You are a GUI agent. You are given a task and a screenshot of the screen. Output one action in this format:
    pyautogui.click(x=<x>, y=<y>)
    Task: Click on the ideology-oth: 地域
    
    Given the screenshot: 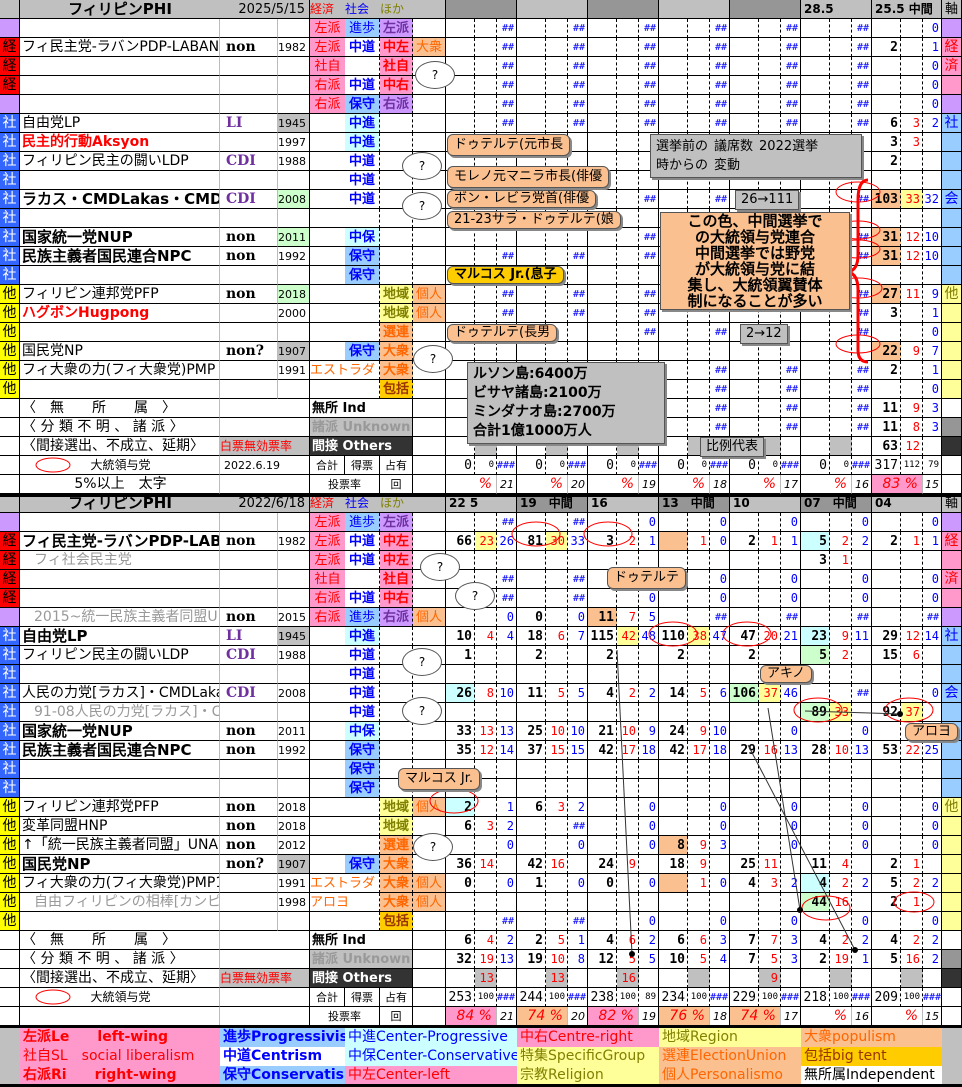 What is the action you would take?
    pyautogui.click(x=396, y=294)
    